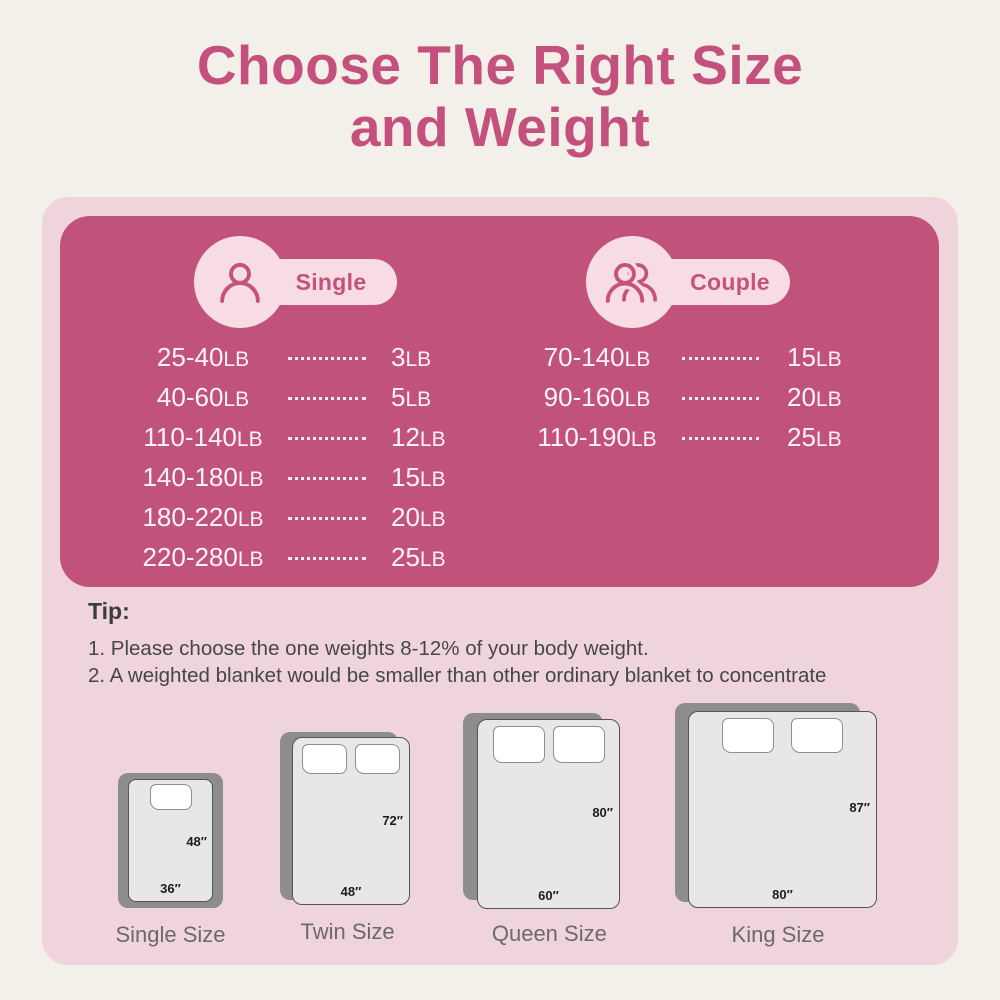 This screenshot has height=1000, width=1000. I want to click on bed-width-label: 48″, so click(351, 891).